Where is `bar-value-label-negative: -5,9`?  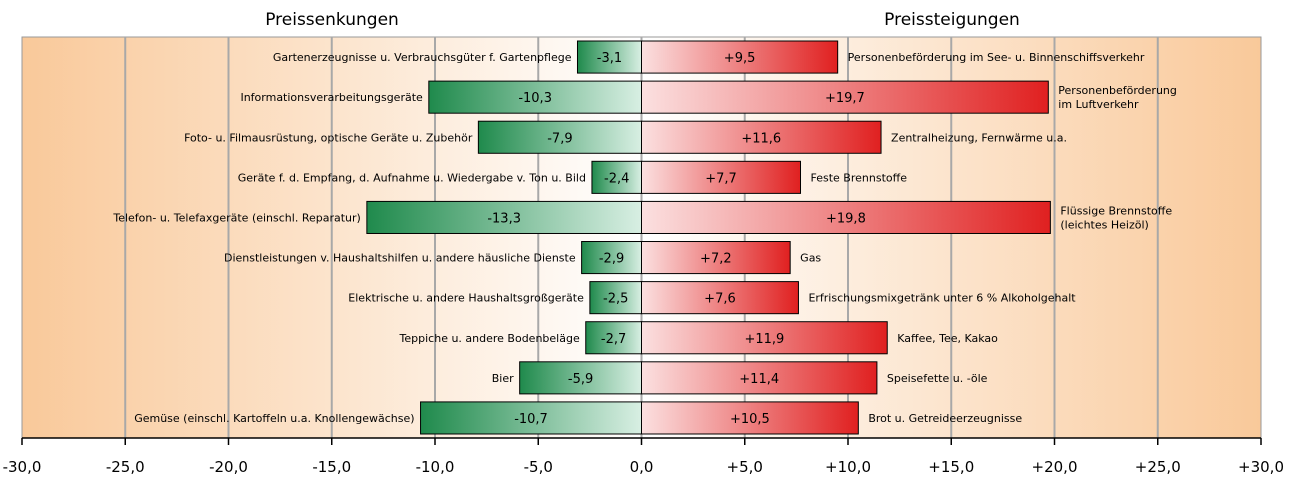
bar-value-label-negative: -5,9 is located at coordinates (580, 379).